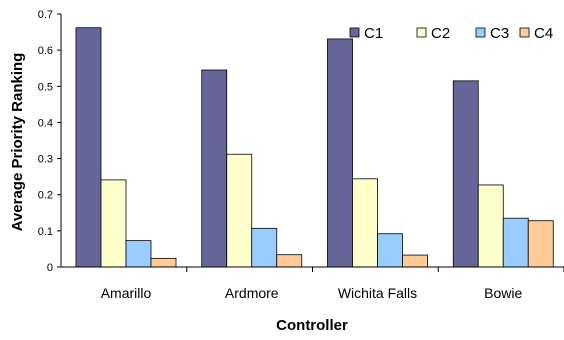 This screenshot has width=564, height=340. Describe the element at coordinates (354, 32) in the screenshot. I see `legend-swatch-c1` at that location.